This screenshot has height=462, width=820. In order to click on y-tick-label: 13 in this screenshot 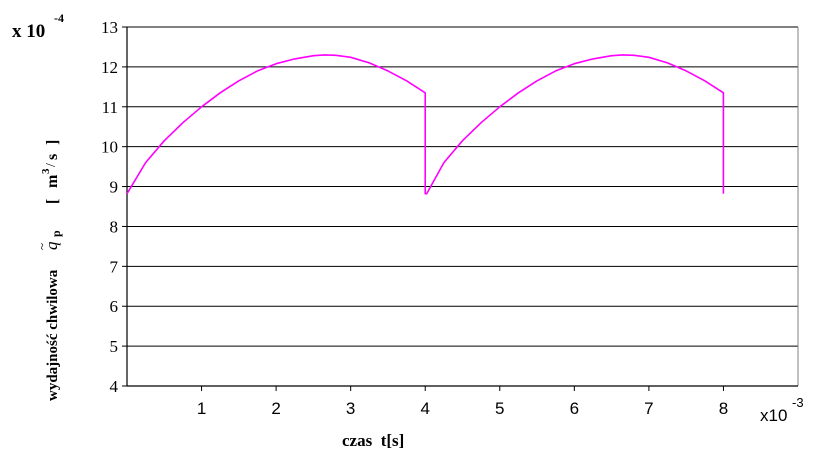, I will do `click(109, 27)`.